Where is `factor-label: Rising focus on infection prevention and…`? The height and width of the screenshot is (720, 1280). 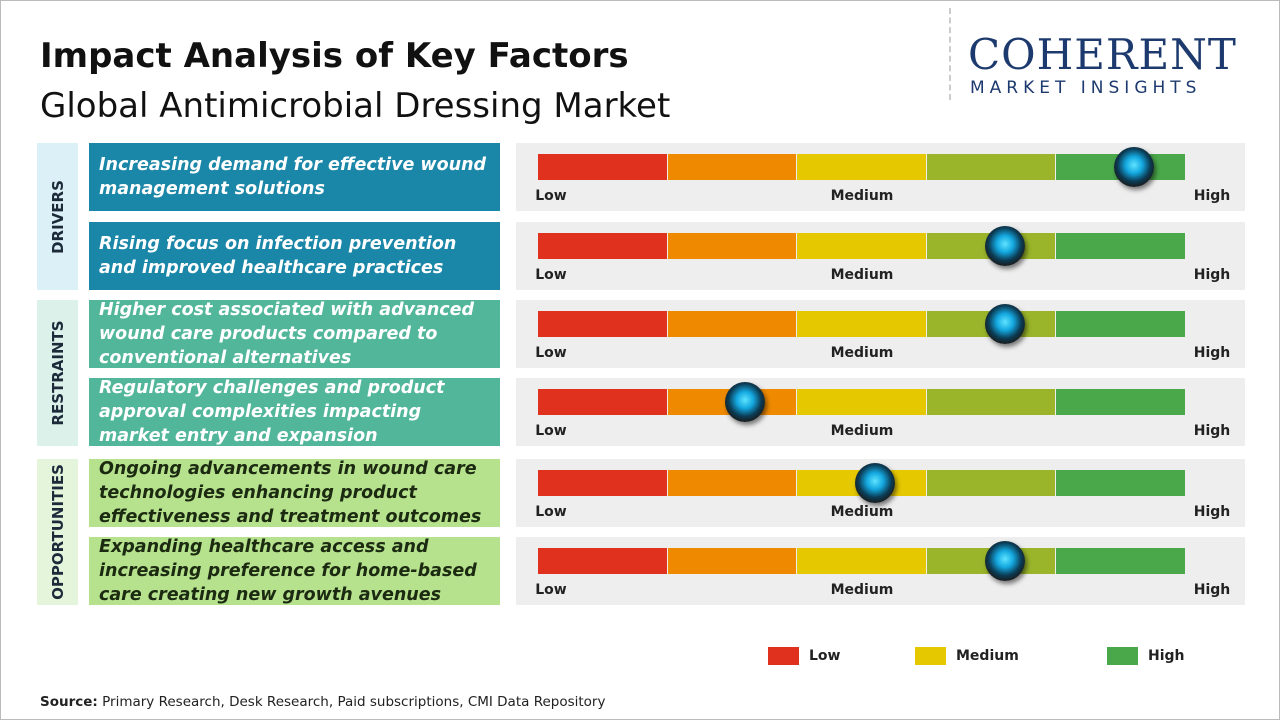 factor-label: Rising focus on infection prevention and… is located at coordinates (294, 256).